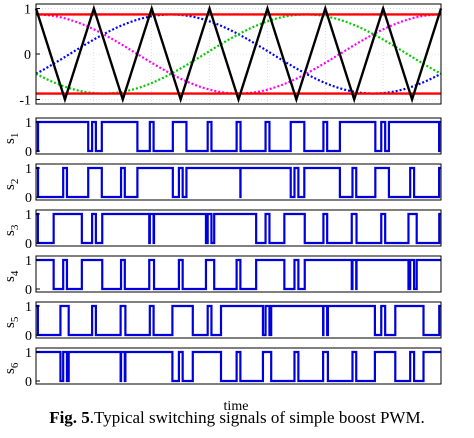  Describe the element at coordinates (11, 368) in the screenshot. I see `panel-label-s6: s6` at that location.